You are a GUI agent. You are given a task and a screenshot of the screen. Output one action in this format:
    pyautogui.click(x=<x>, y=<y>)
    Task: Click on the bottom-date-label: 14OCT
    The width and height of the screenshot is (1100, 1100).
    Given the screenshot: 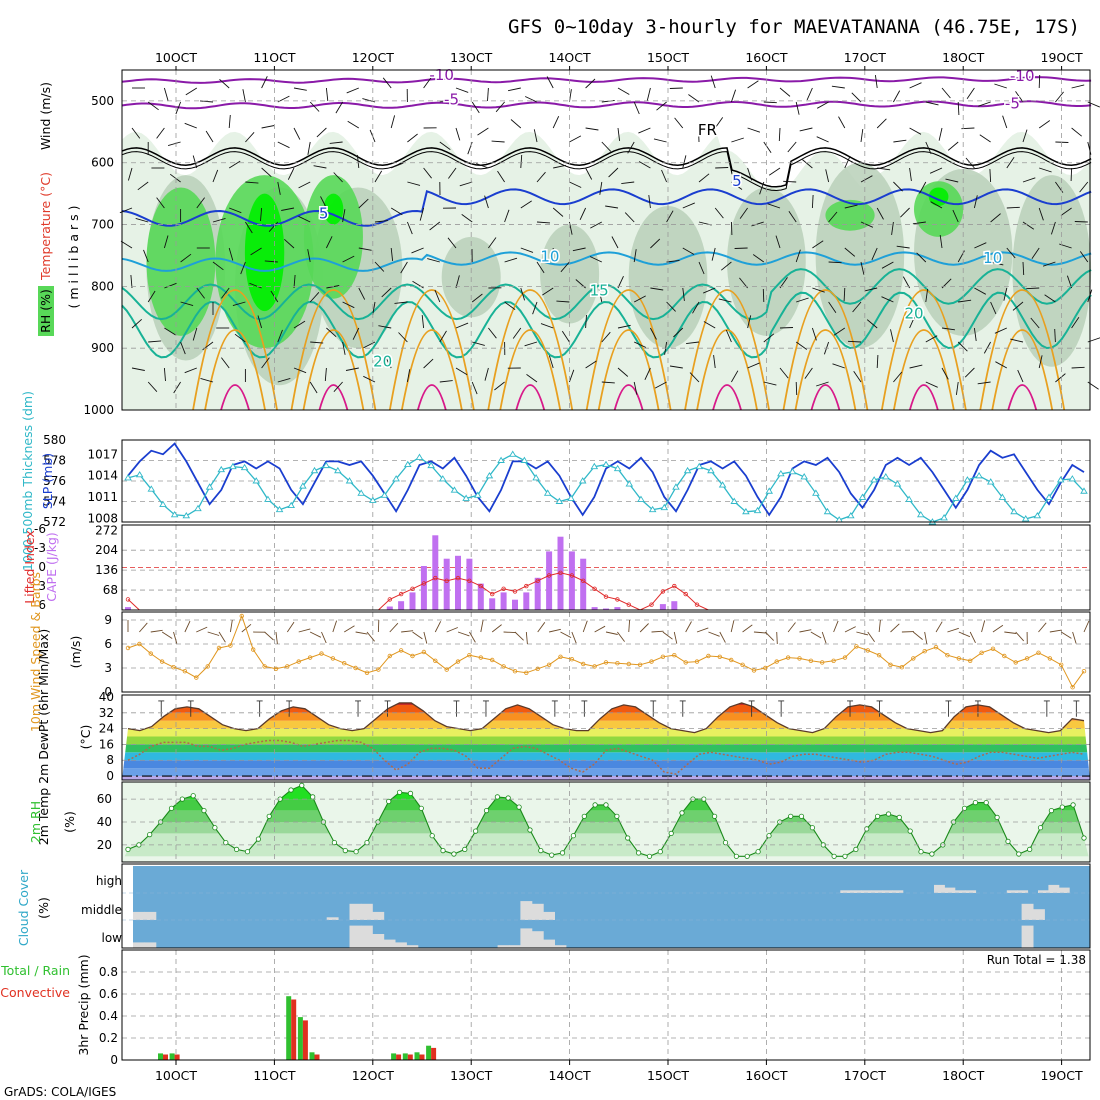 What is the action you would take?
    pyautogui.click(x=570, y=1075)
    